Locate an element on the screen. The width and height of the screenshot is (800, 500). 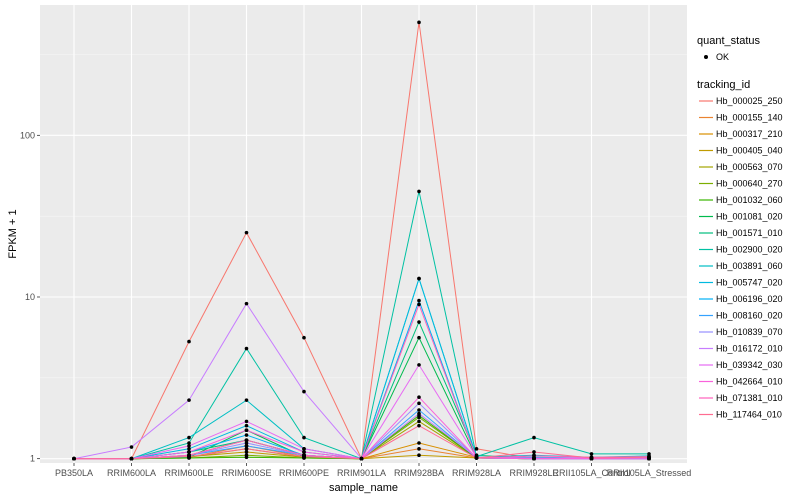
legend-label: Hb_000317_210 is located at coordinates (749, 134).